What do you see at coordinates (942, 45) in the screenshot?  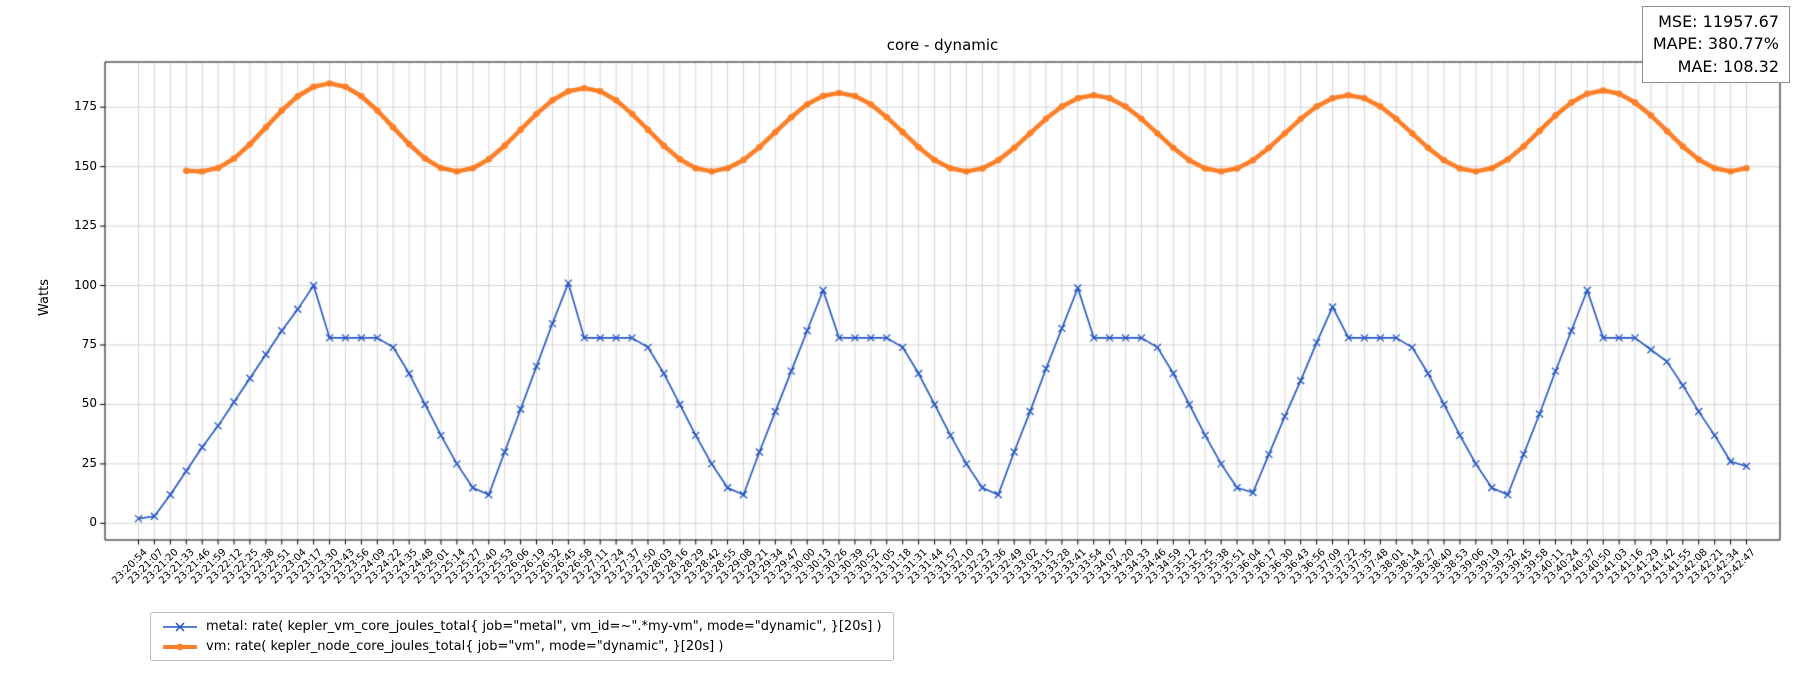 I see `chart-title: core - dynamic` at bounding box center [942, 45].